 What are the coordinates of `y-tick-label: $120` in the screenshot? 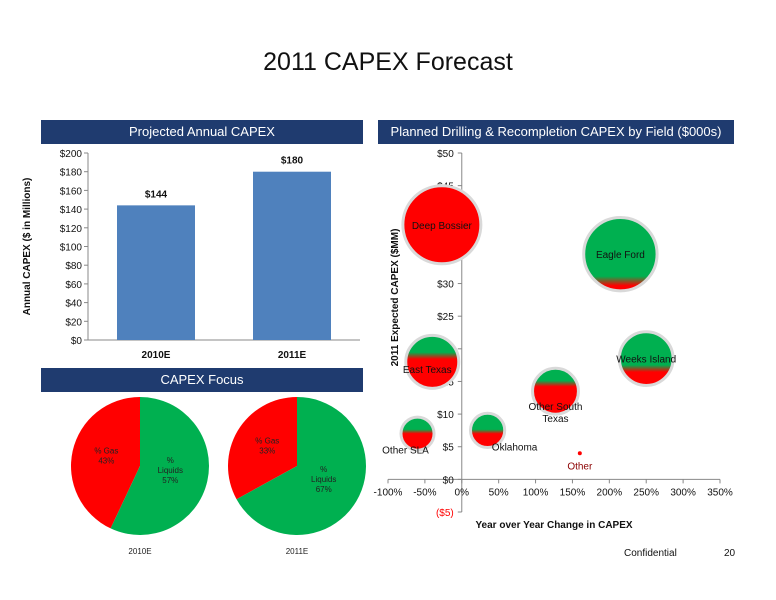 It's located at (71, 229).